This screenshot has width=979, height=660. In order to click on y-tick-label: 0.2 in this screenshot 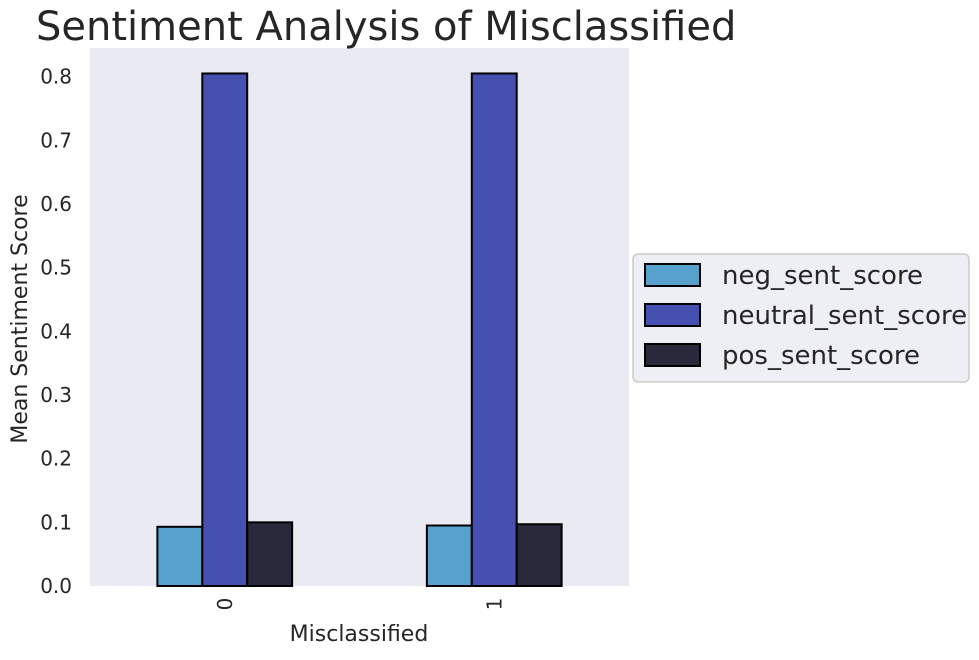, I will do `click(56, 459)`.